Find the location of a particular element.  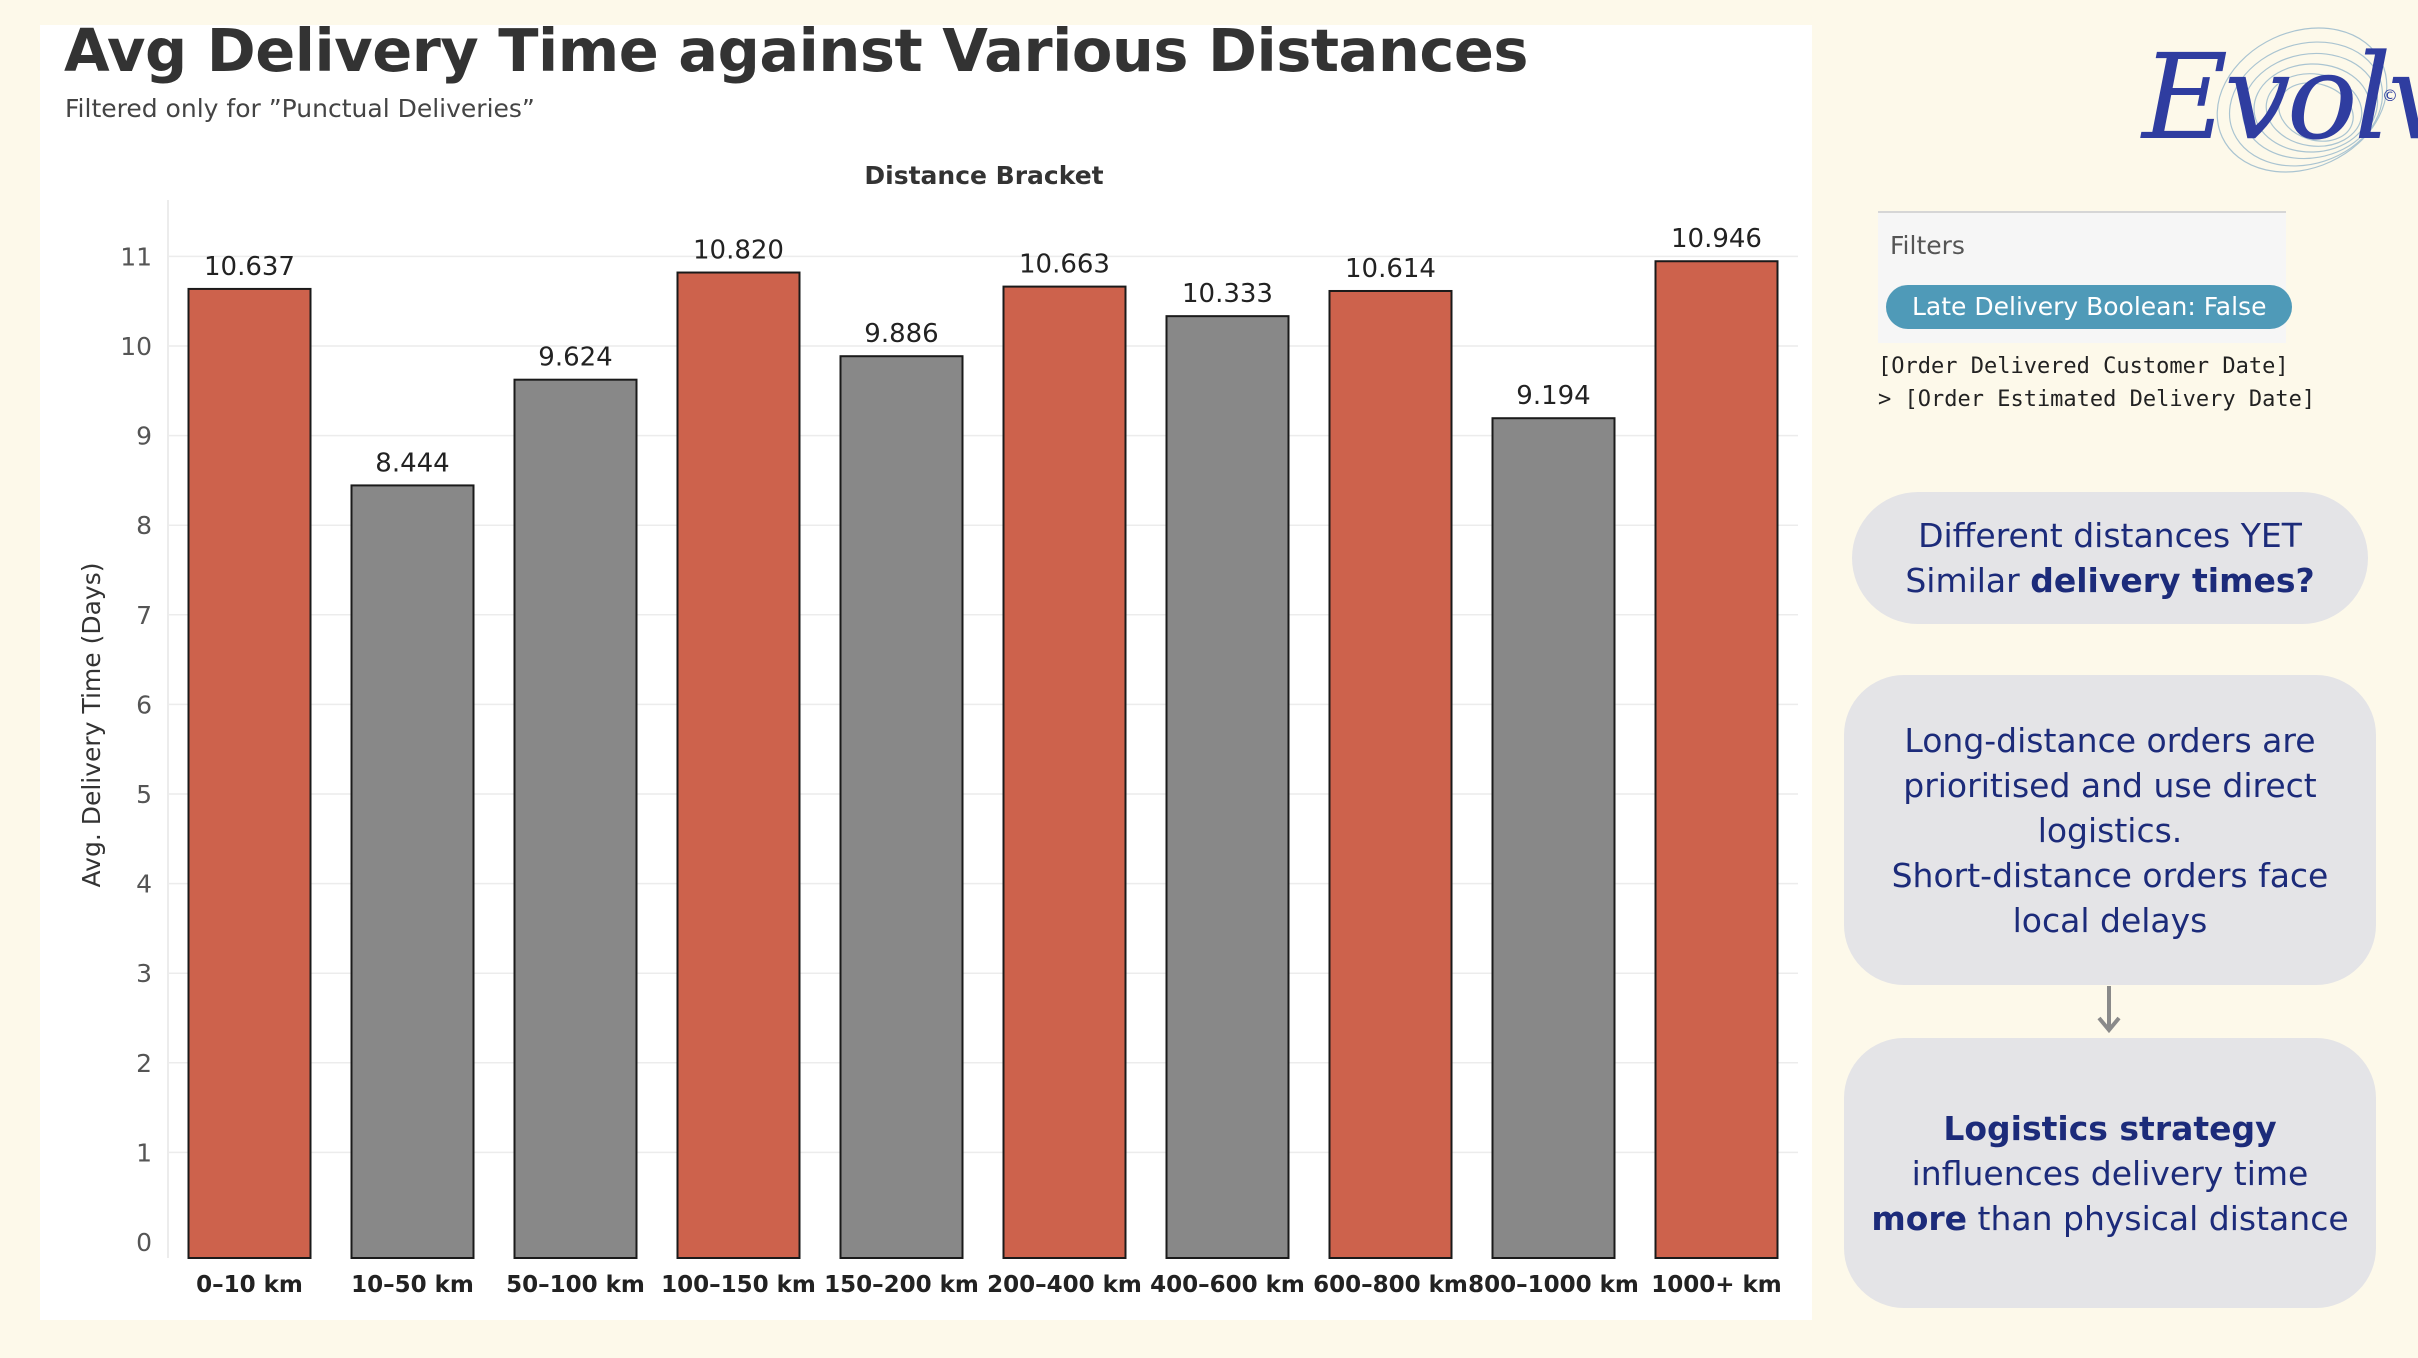

callout-2-line4: Short-distance orders face is located at coordinates (2110, 875).